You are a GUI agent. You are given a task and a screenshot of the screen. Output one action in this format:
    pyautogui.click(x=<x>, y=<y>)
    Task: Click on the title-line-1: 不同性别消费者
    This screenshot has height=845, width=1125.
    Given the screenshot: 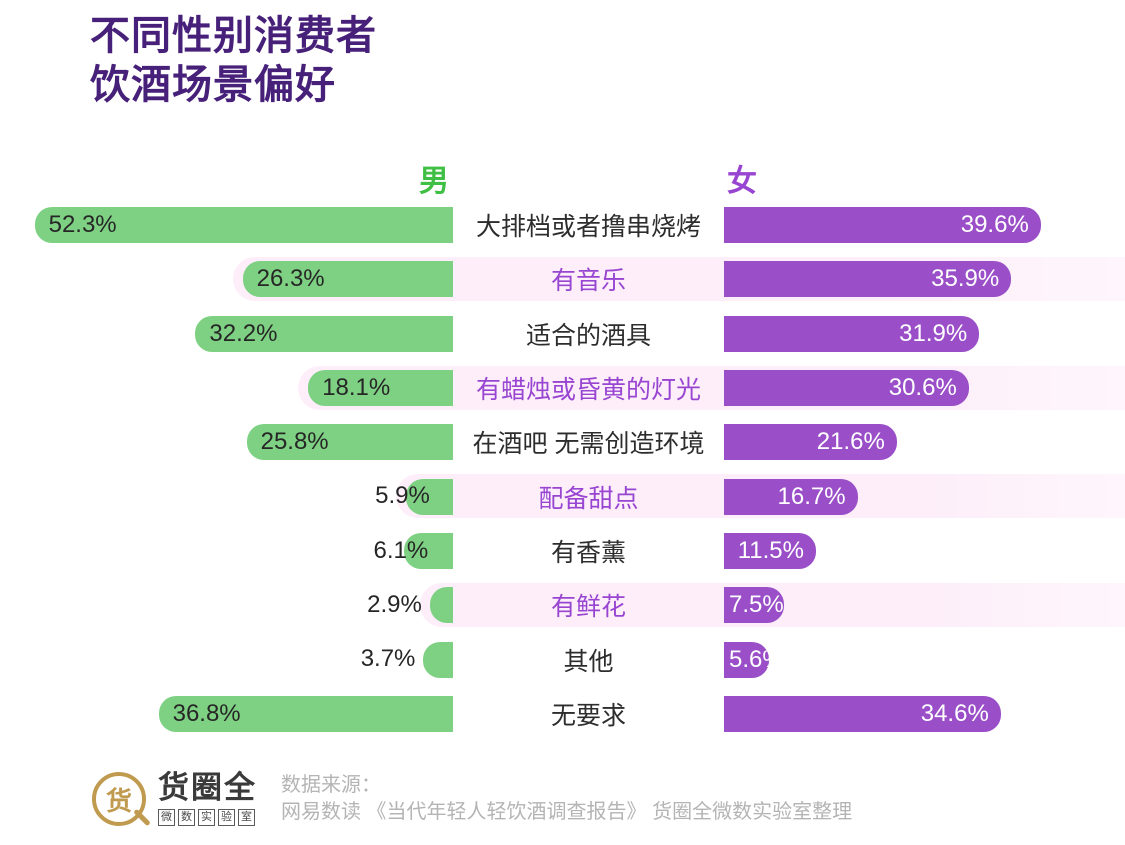 What is the action you would take?
    pyautogui.click(x=233, y=36)
    